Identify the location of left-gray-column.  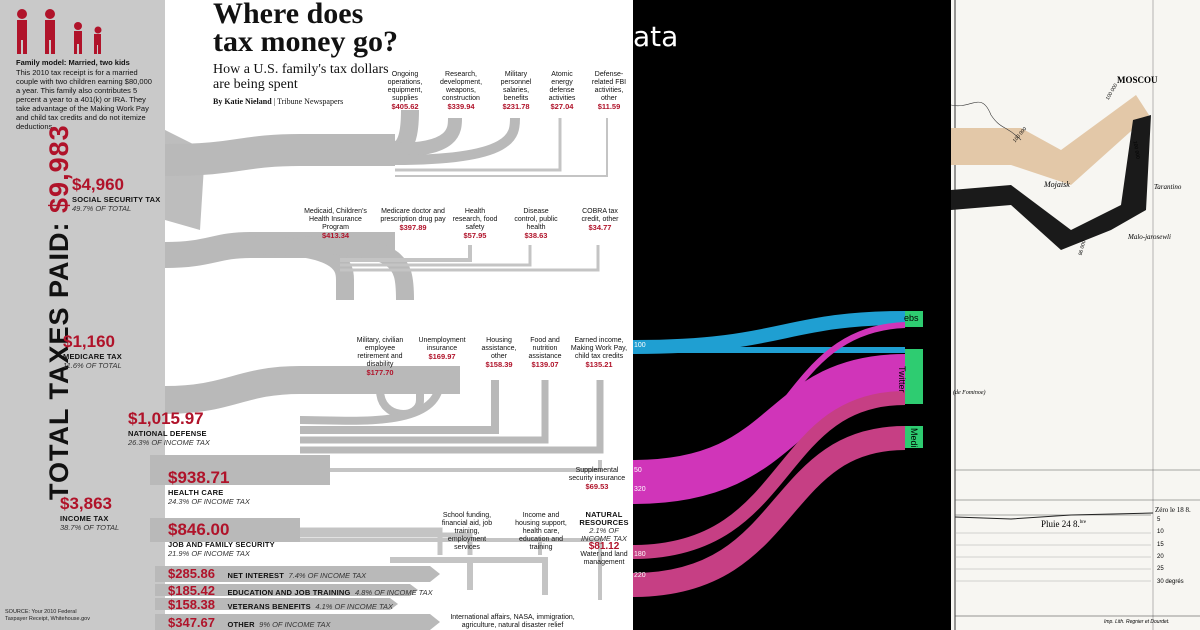
(82, 315).